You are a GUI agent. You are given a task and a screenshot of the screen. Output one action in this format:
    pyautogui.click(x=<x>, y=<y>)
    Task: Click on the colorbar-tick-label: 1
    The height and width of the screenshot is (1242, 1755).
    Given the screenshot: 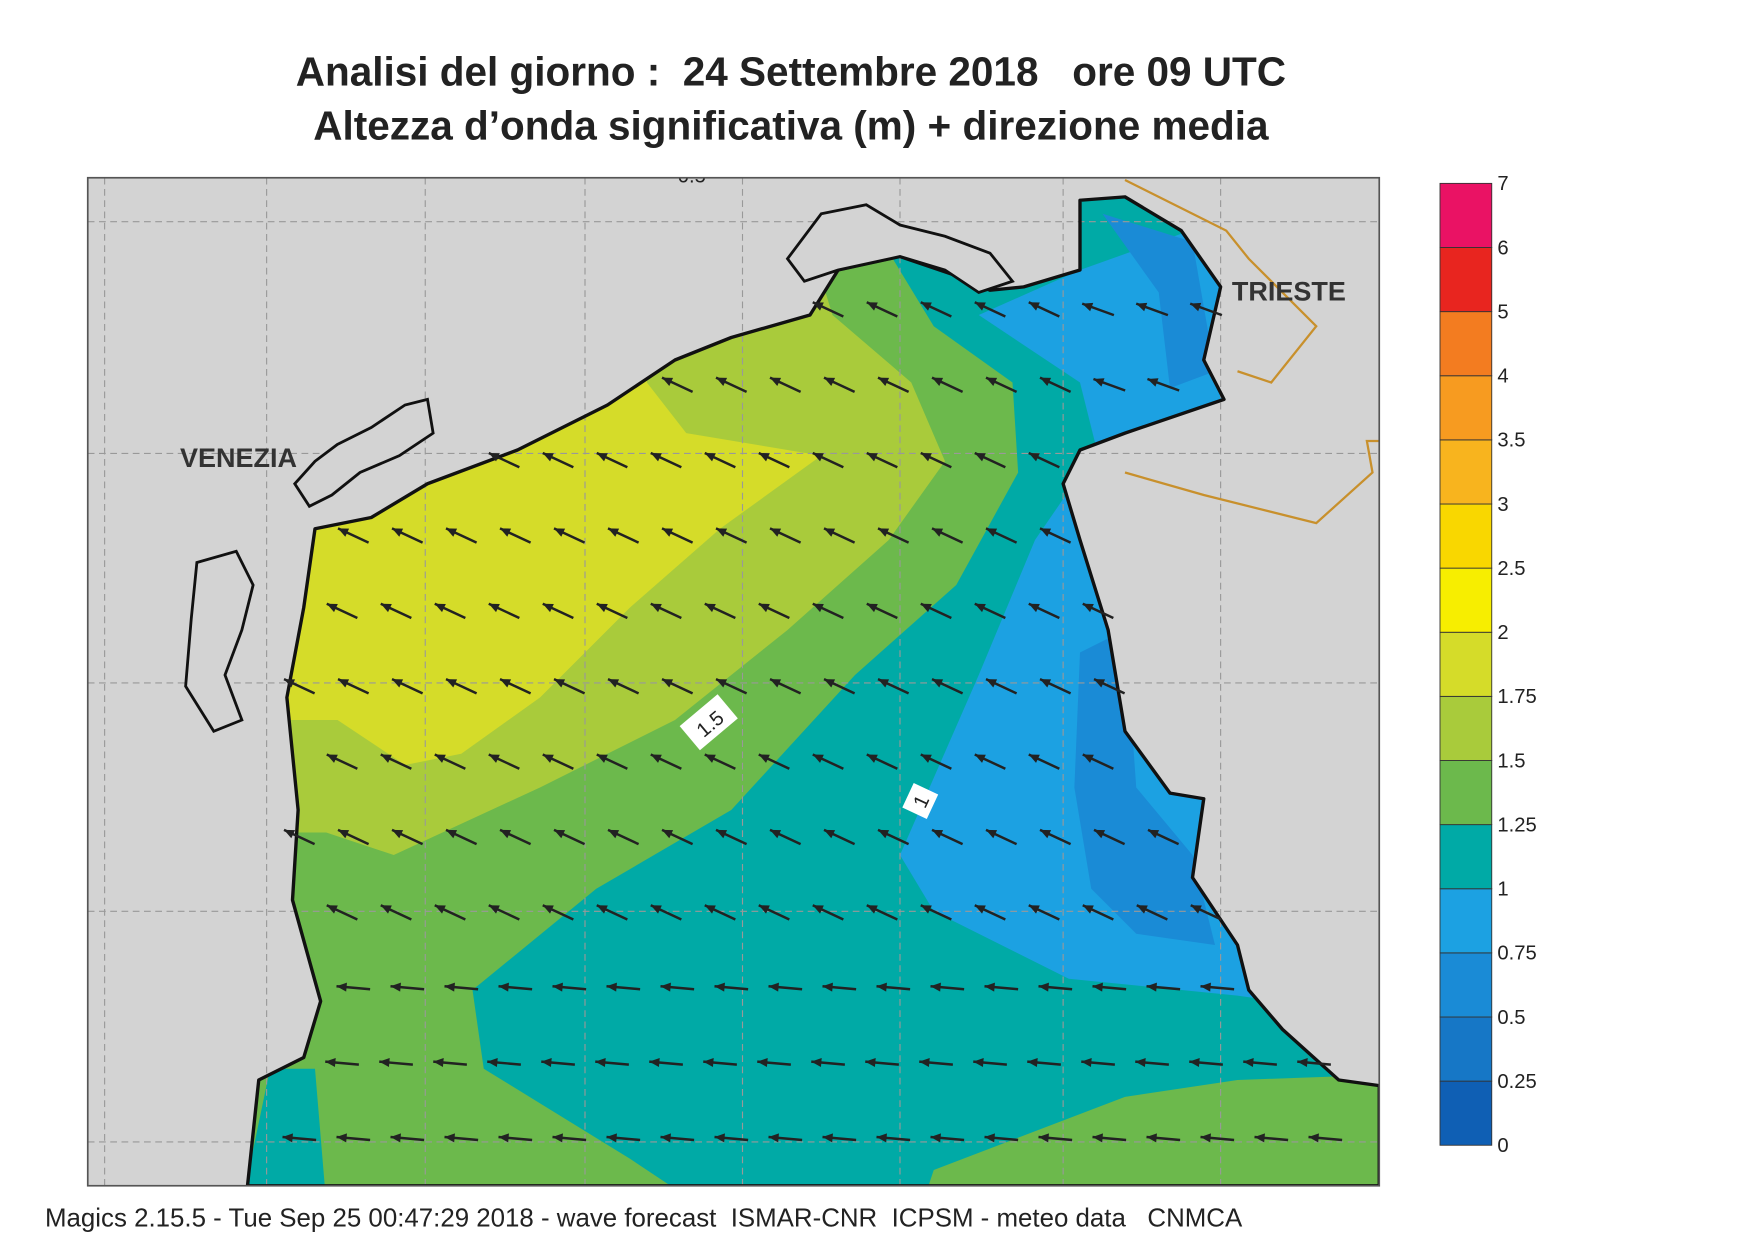 What is the action you would take?
    pyautogui.click(x=1502, y=890)
    